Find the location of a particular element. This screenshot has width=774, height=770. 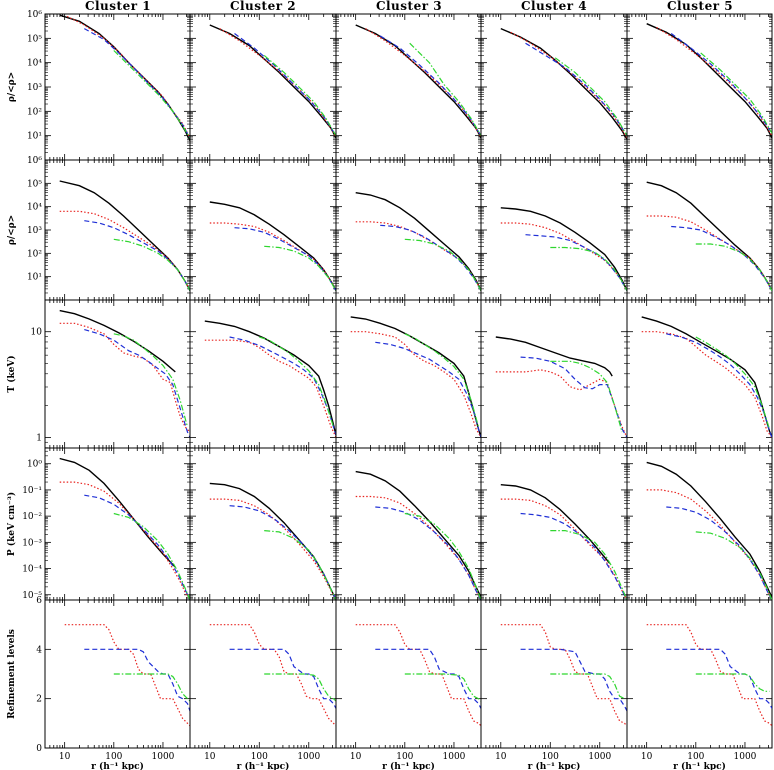

panel-r1-c4 is located at coordinates (554, 87).